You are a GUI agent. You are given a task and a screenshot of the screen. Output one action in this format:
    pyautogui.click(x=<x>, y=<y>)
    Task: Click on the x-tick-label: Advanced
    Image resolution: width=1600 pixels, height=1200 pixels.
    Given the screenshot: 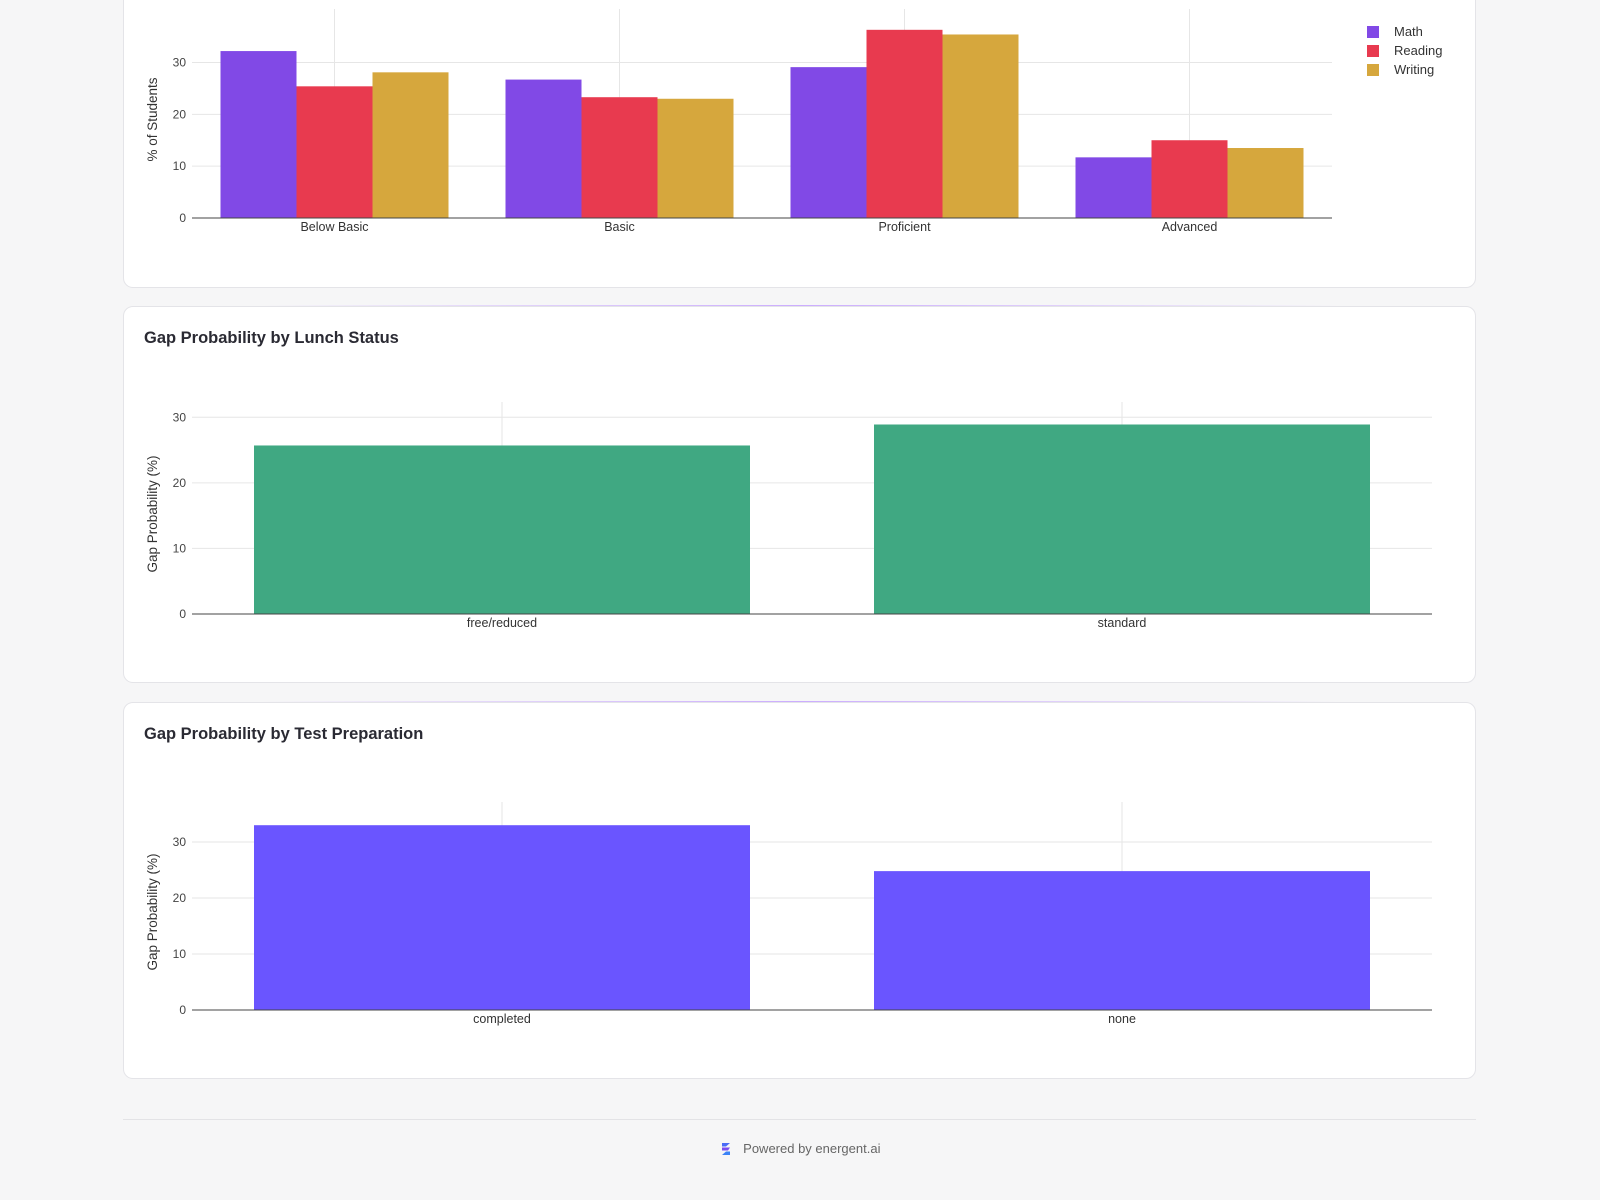 What is the action you would take?
    pyautogui.click(x=1190, y=227)
    